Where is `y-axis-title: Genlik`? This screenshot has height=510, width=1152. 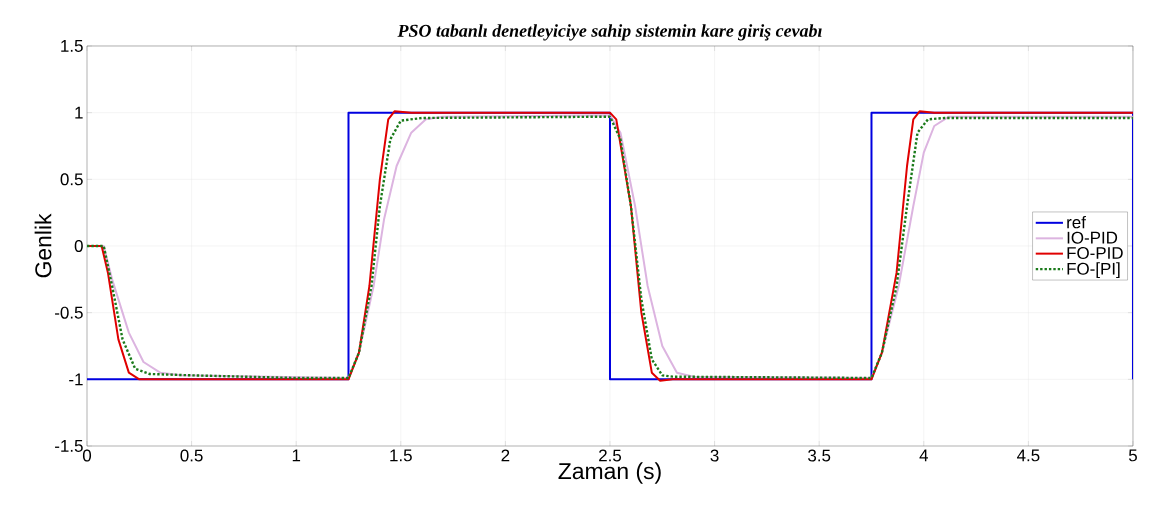 y-axis-title: Genlik is located at coordinates (43, 245).